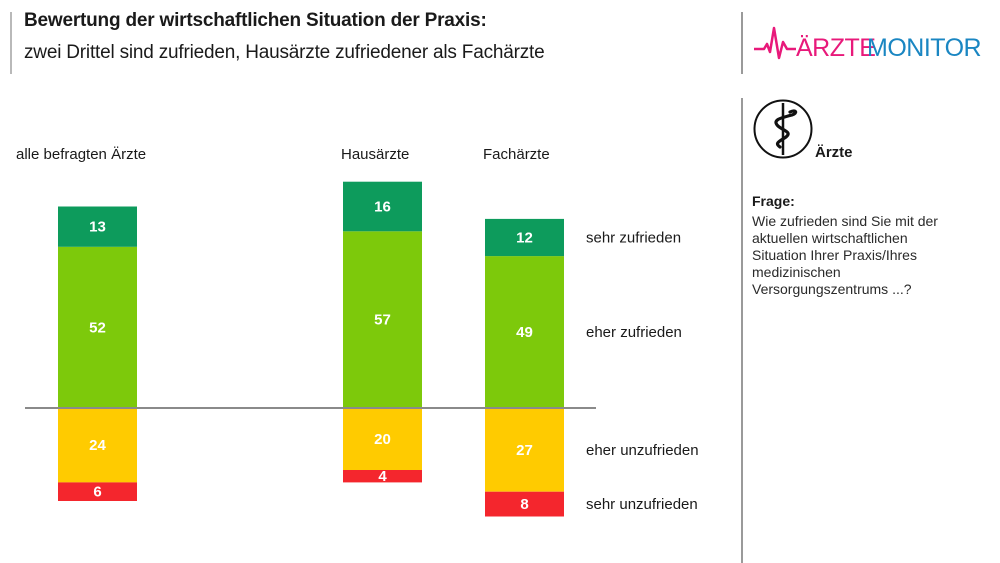 Image resolution: width=1000 pixels, height=563 pixels. What do you see at coordinates (924, 48) in the screenshot?
I see `logo-part2: MONITOR` at bounding box center [924, 48].